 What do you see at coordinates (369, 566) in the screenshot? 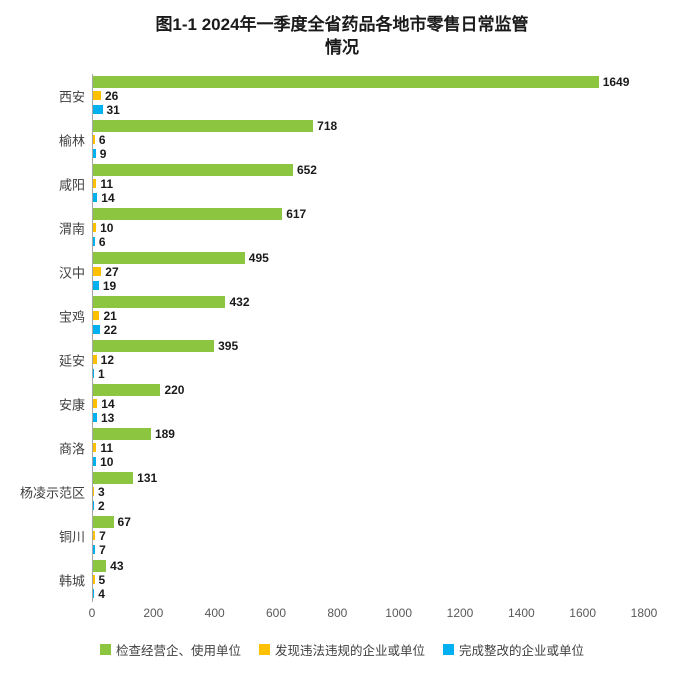
I see `bar-row: 43` at bounding box center [369, 566].